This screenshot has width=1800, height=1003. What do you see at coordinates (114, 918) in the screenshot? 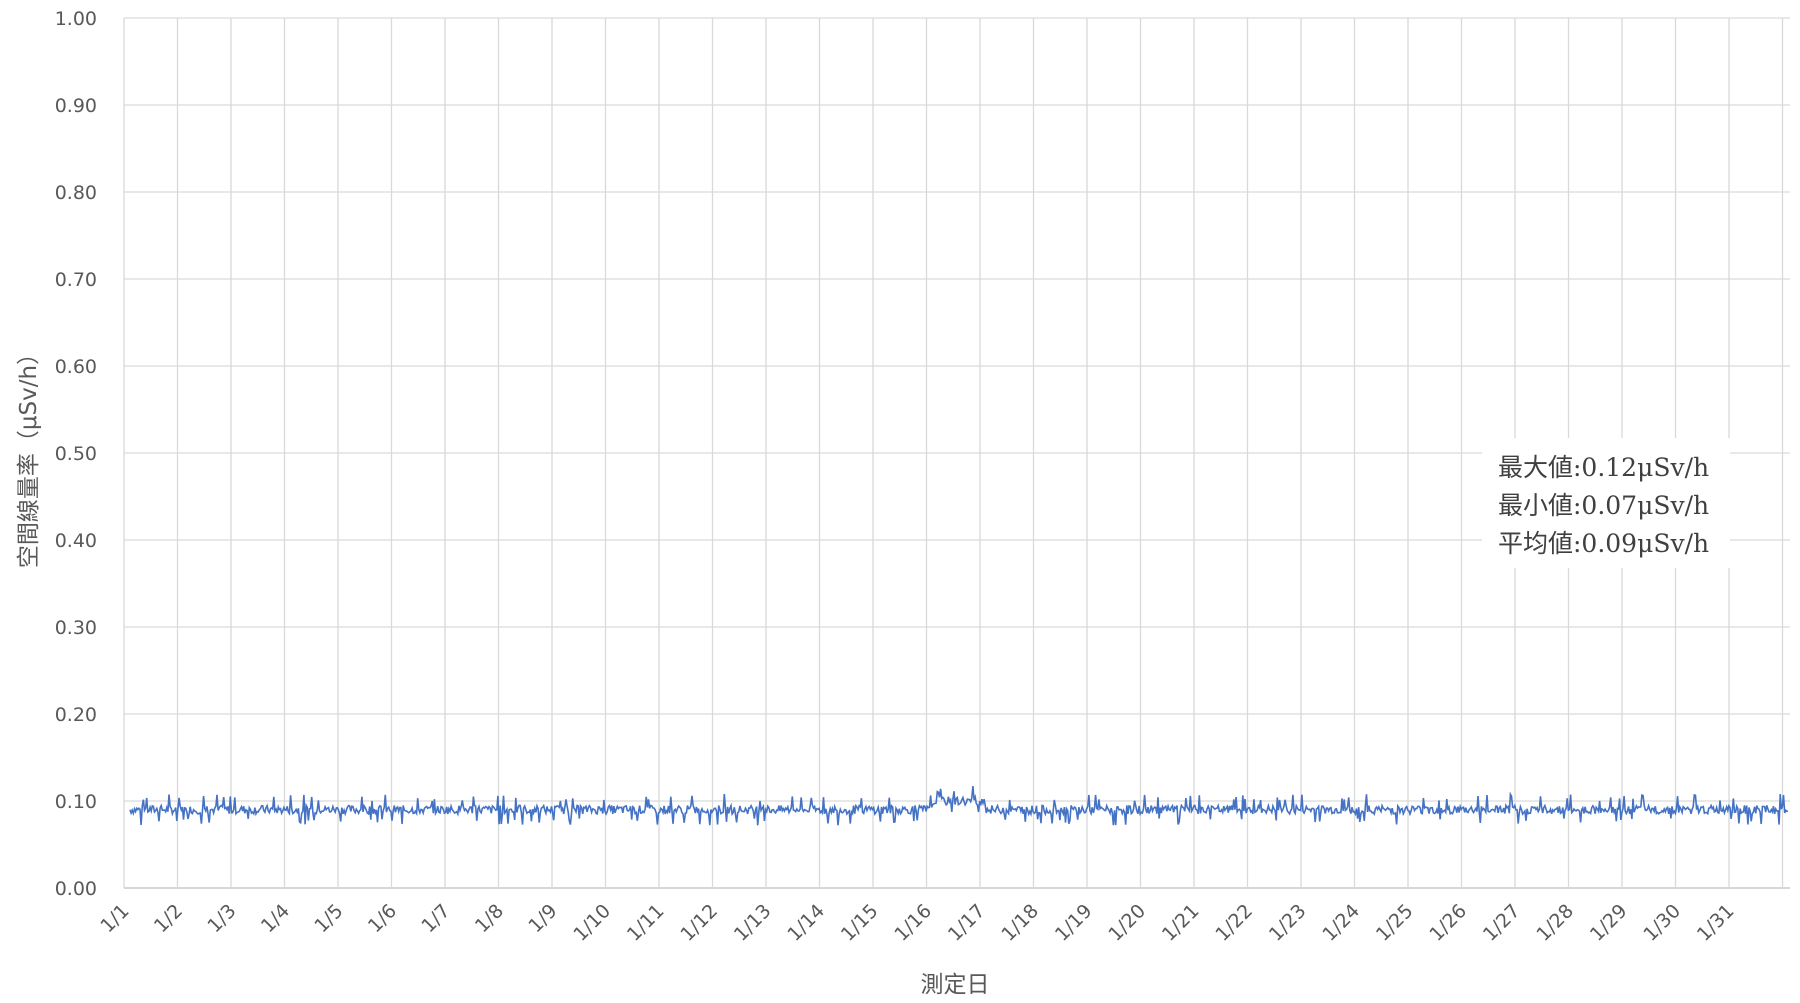
I see `x-tick-label: 1/1` at bounding box center [114, 918].